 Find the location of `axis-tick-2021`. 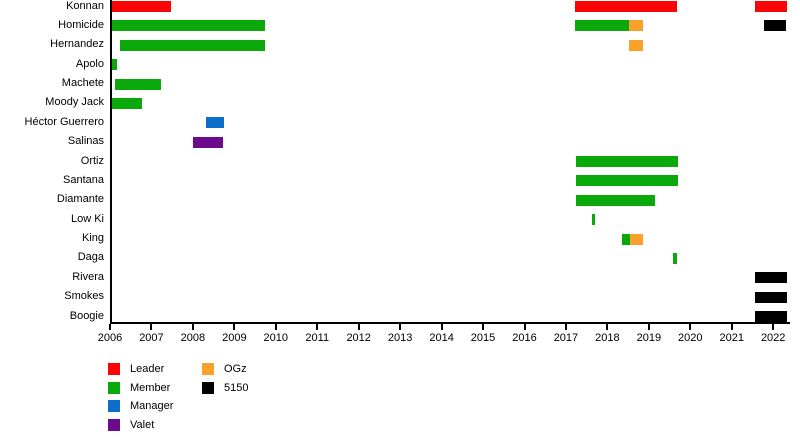

axis-tick-2021 is located at coordinates (731, 326).